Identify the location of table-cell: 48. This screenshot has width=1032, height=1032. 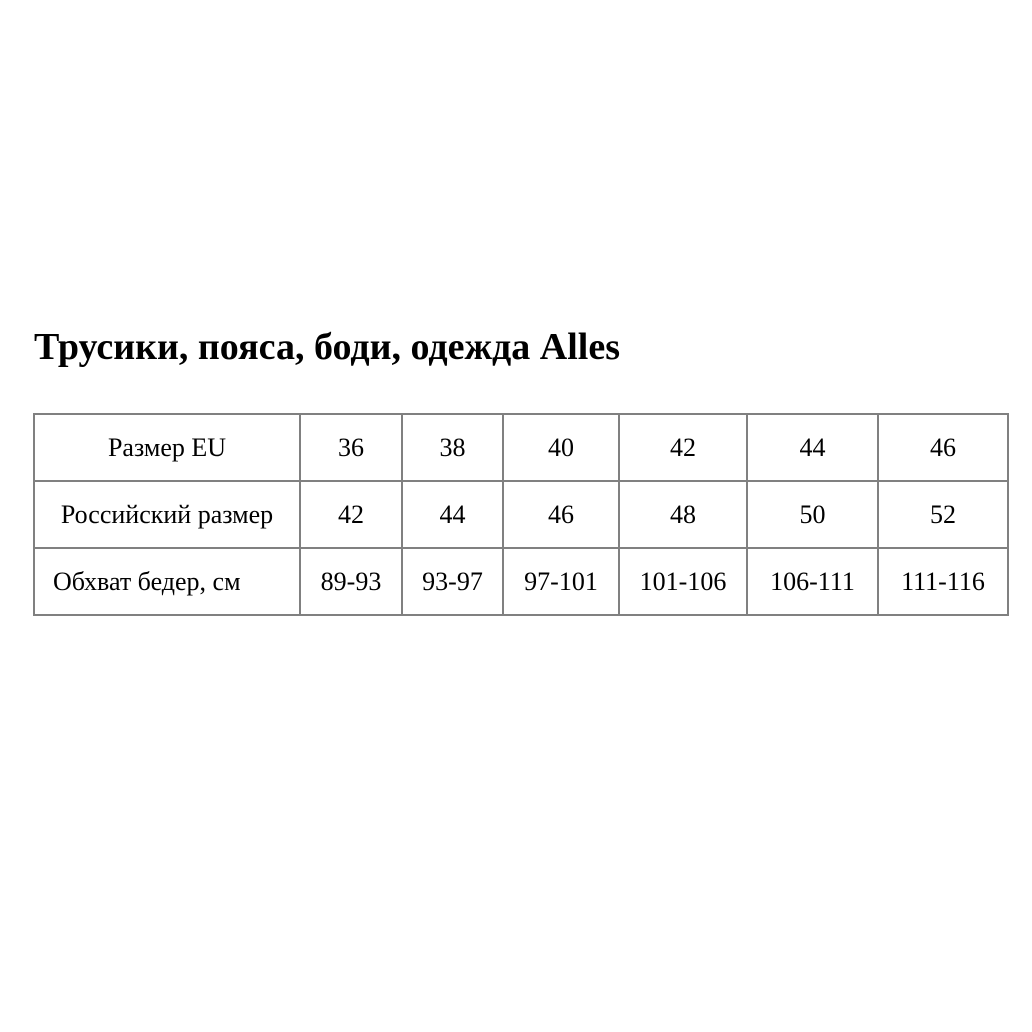
(683, 514).